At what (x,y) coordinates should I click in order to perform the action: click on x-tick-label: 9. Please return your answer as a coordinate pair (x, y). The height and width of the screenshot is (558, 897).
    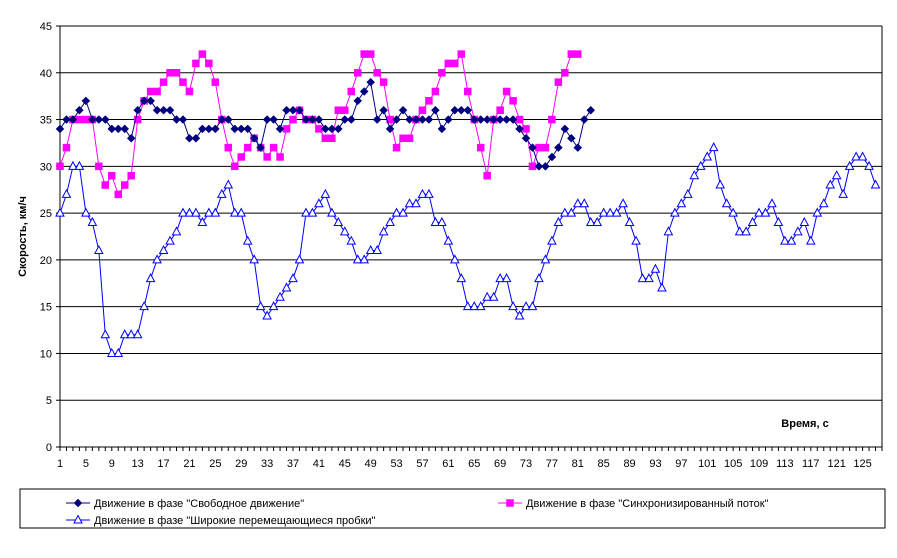
    Looking at the image, I should click on (112, 464).